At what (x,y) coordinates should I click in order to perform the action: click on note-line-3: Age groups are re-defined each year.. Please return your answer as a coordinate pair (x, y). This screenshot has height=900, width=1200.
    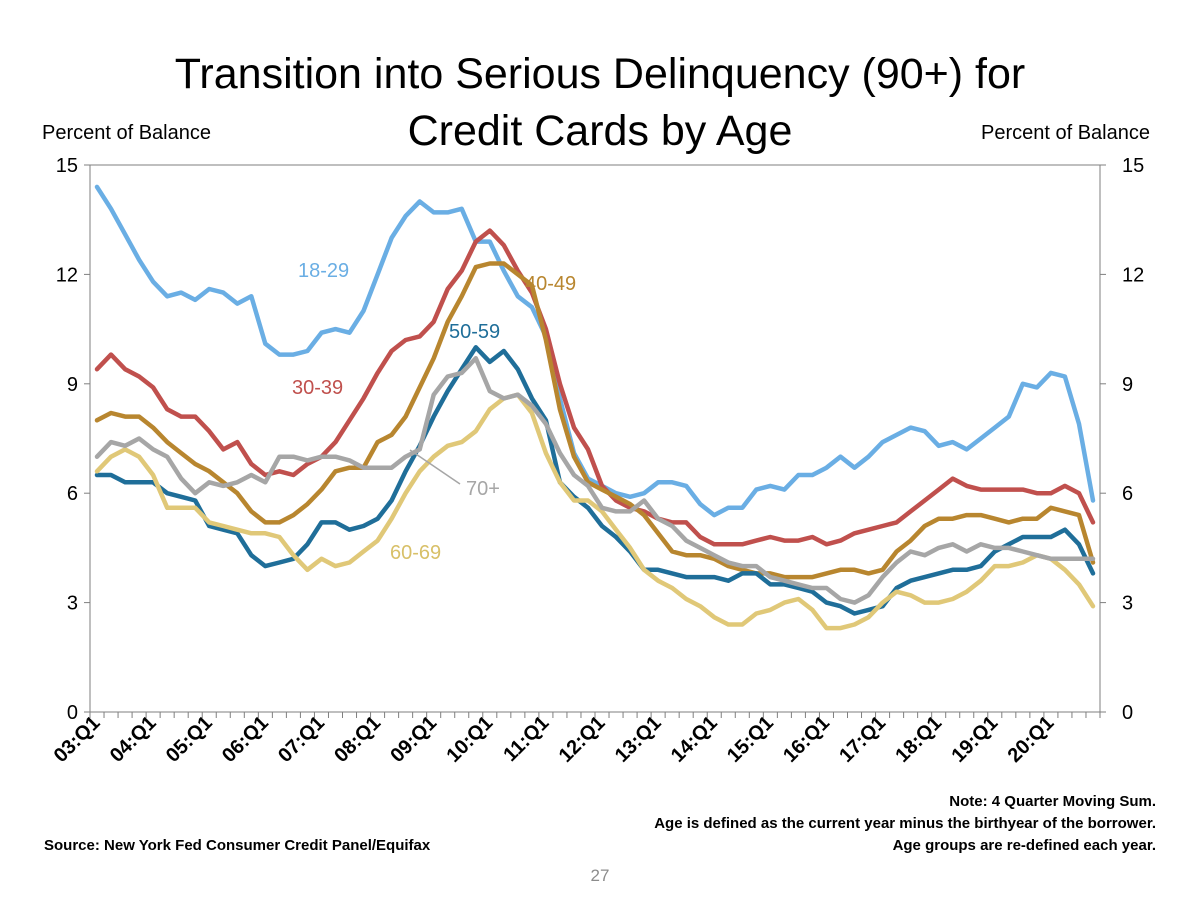
    Looking at the image, I should click on (1024, 845).